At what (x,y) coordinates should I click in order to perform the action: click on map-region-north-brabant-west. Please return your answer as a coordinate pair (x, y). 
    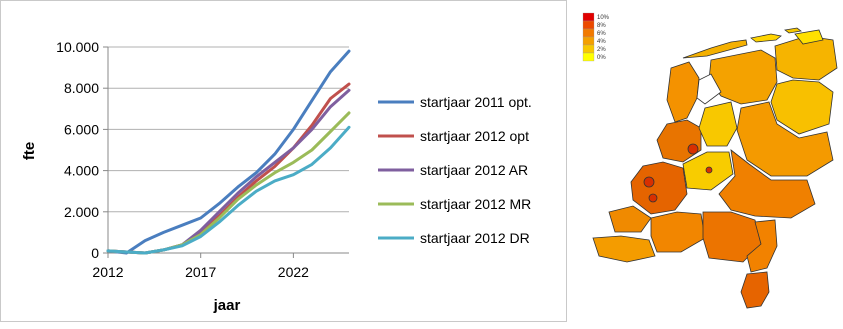
    Looking at the image, I should click on (678, 232).